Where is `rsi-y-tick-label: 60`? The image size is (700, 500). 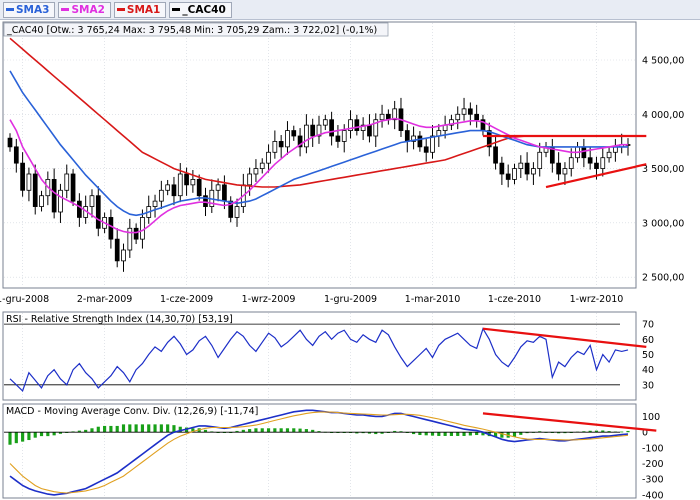
rsi-y-tick-label: 60 is located at coordinates (648, 340).